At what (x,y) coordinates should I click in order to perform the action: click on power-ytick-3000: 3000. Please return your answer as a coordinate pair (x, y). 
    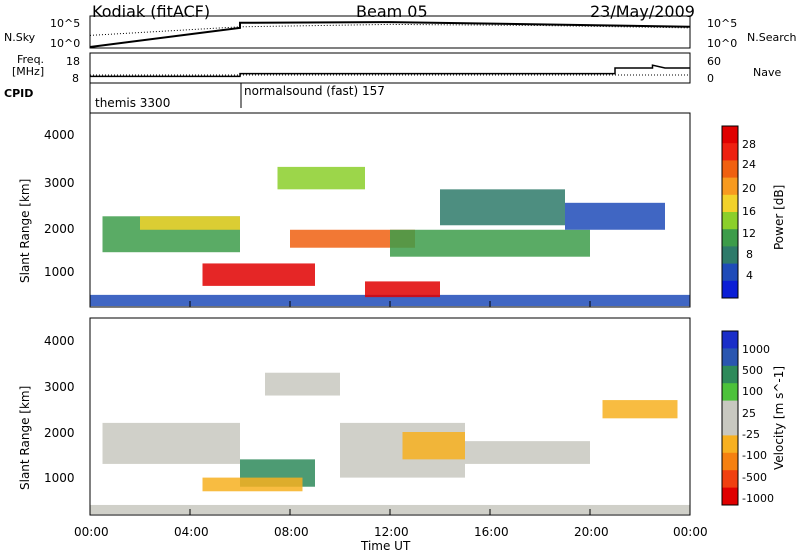
    Looking at the image, I should click on (59, 183).